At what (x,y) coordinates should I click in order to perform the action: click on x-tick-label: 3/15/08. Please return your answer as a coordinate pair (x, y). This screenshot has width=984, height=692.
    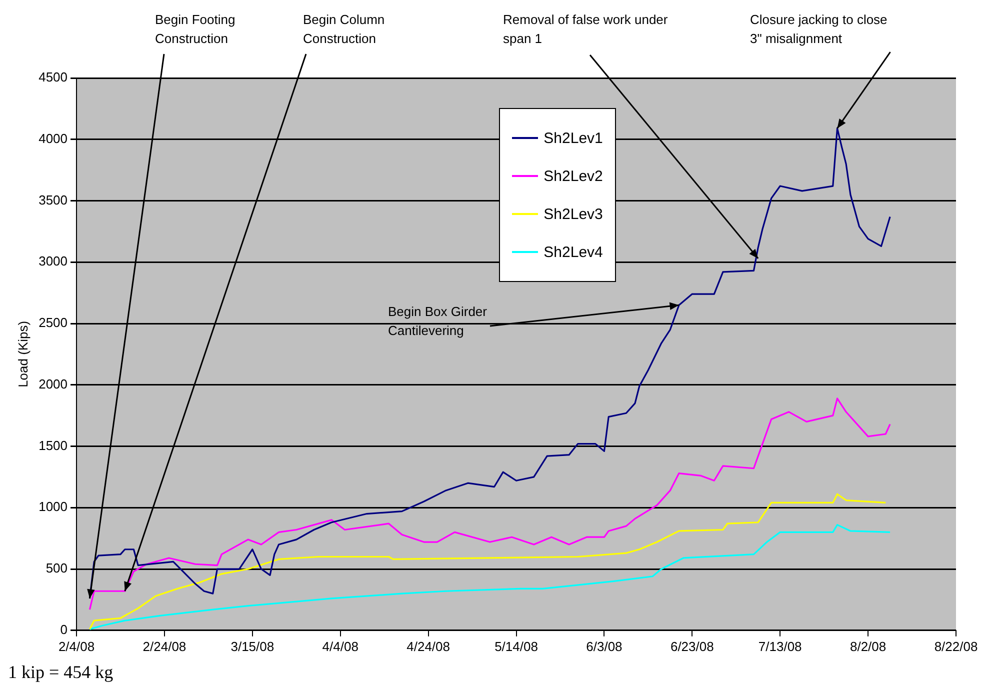
    Looking at the image, I should click on (252, 646).